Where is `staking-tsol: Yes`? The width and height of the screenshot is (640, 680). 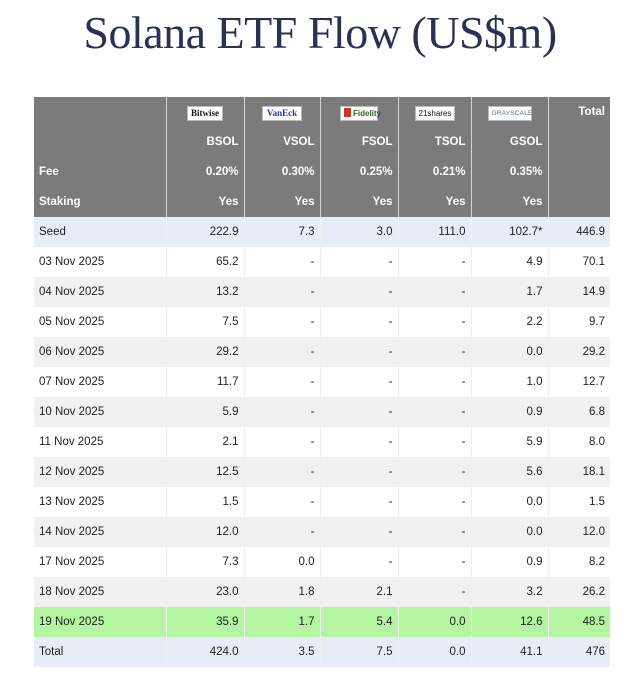 staking-tsol: Yes is located at coordinates (435, 202).